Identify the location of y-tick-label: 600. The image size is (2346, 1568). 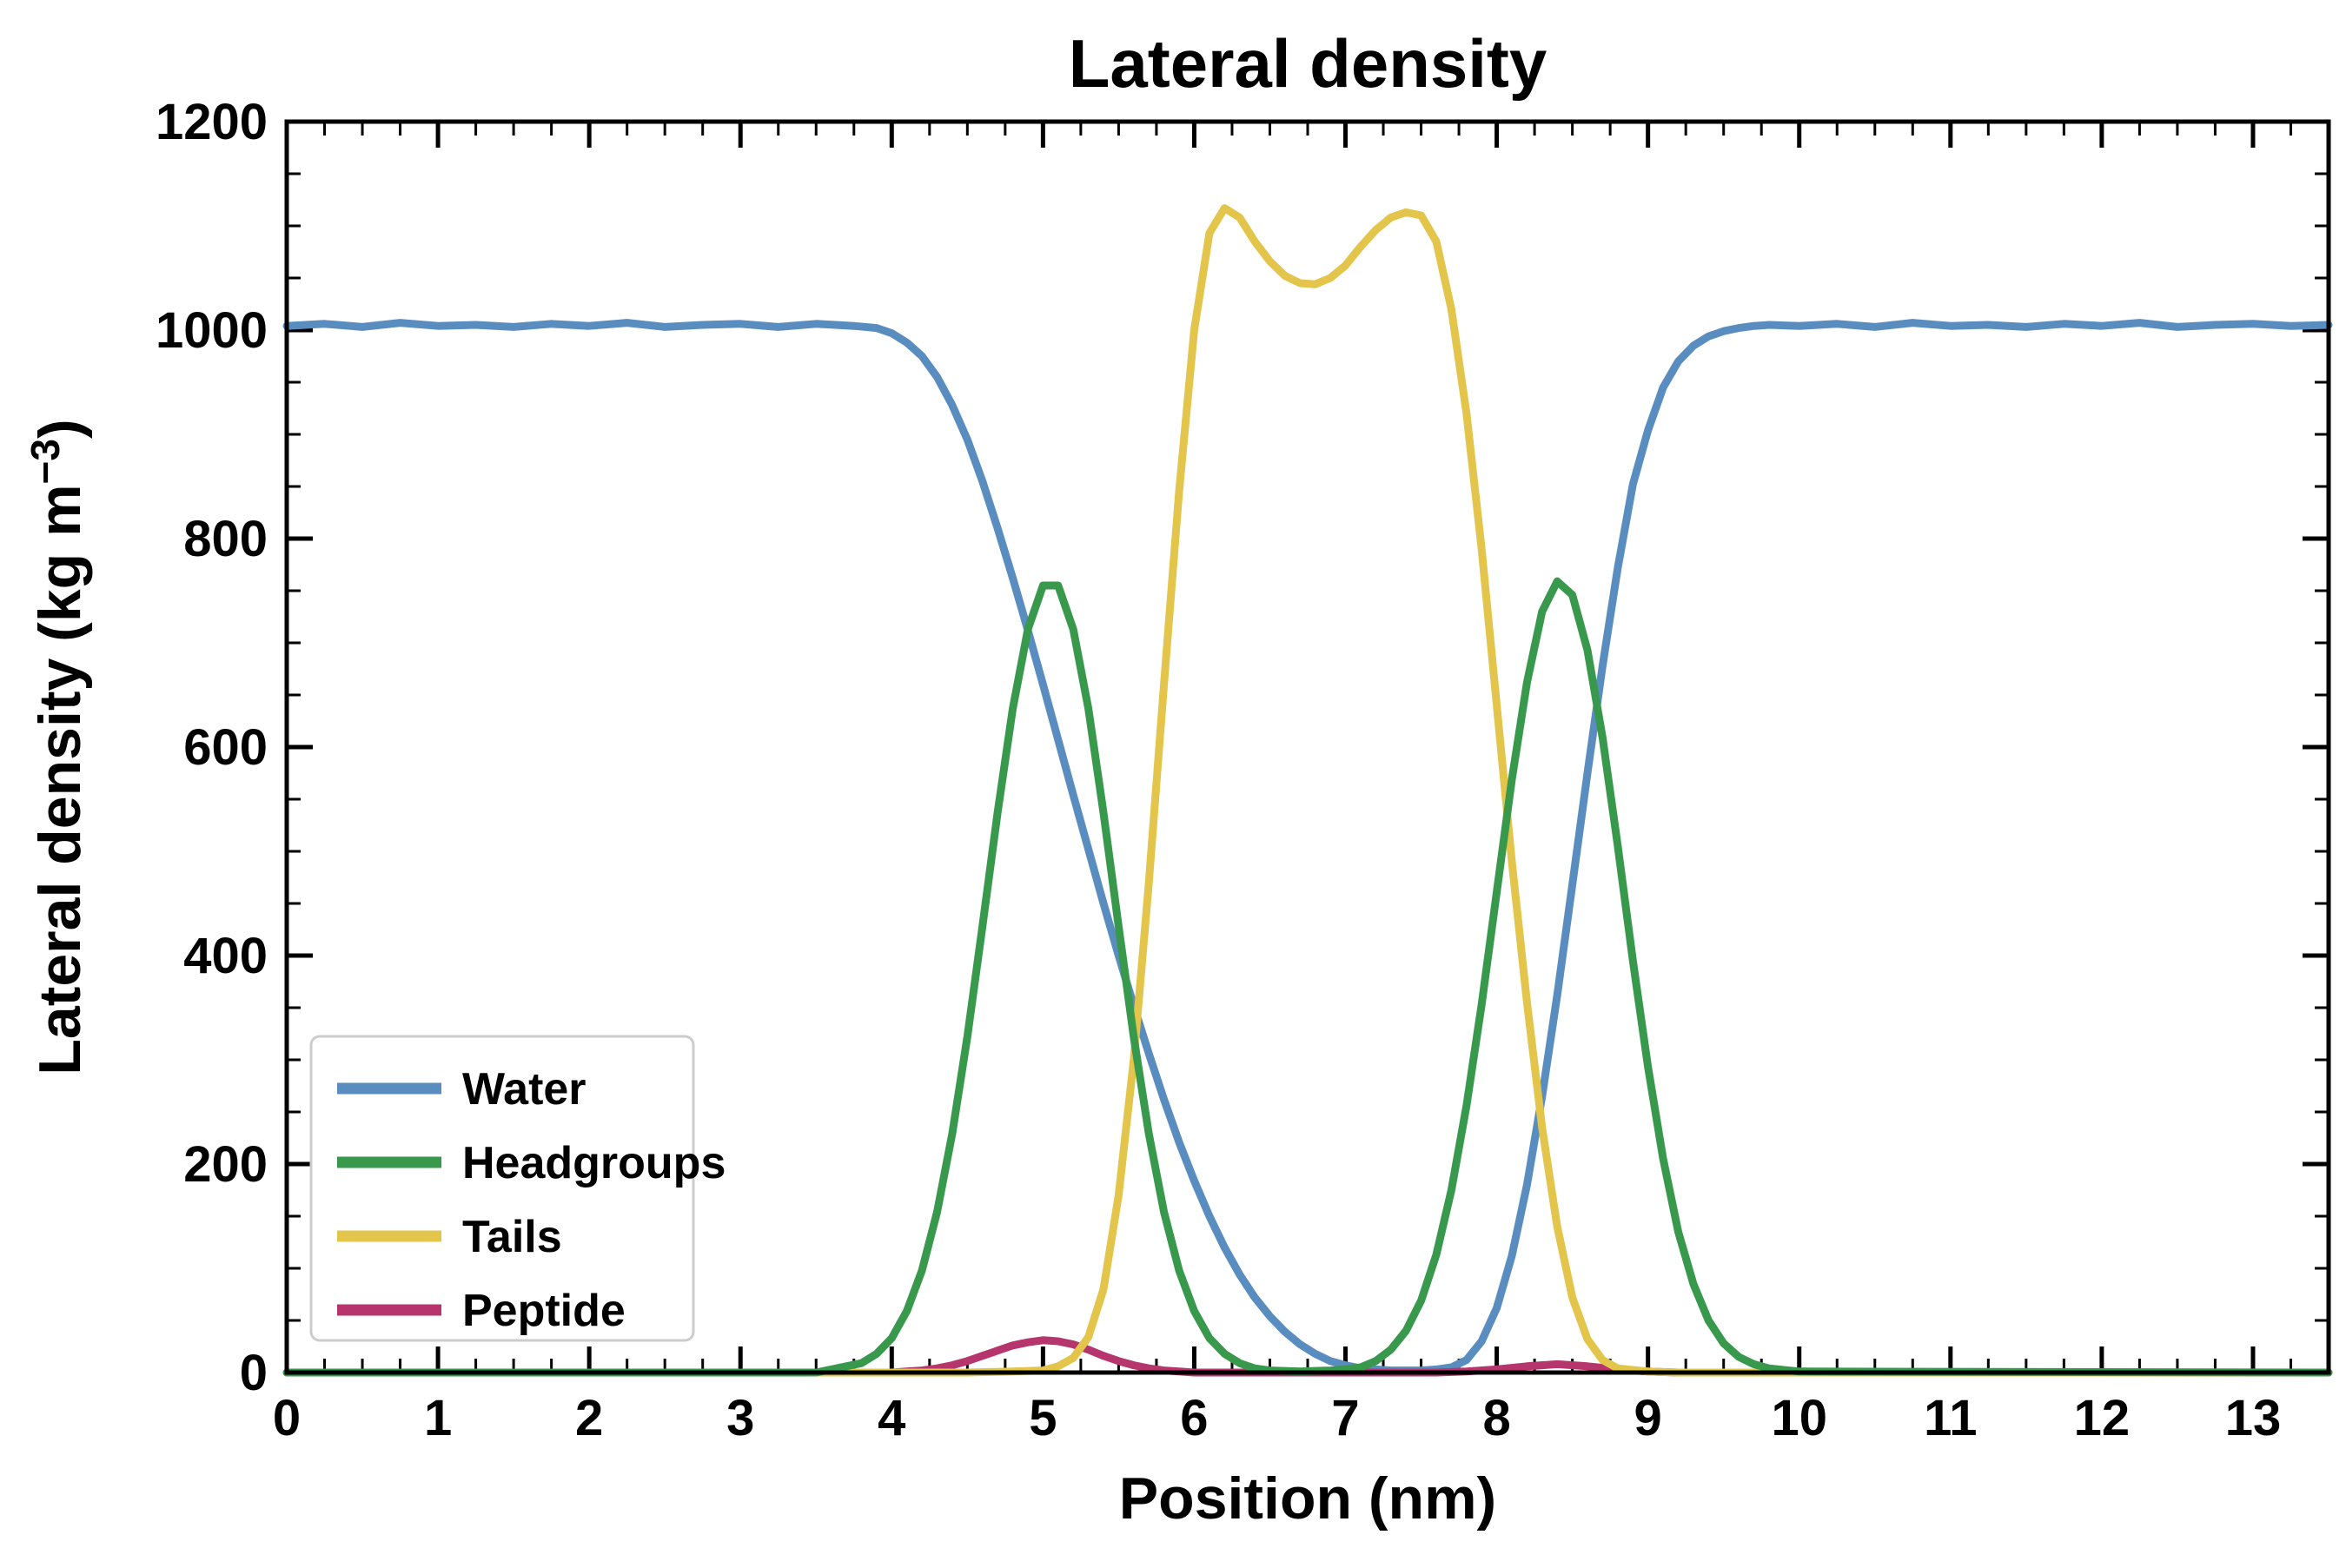
(226, 747).